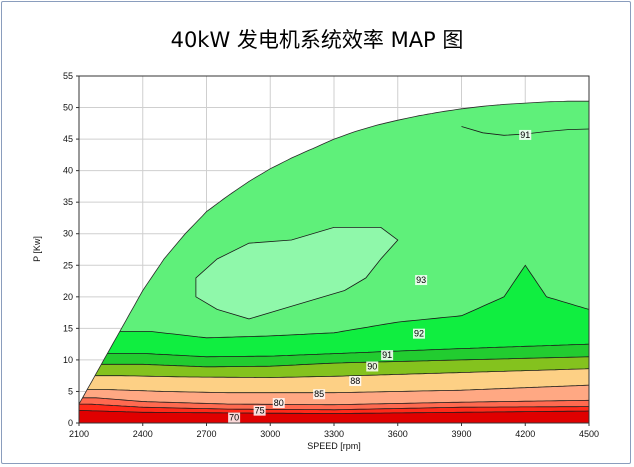 This screenshot has width=634, height=467. What do you see at coordinates (68, 108) in the screenshot?
I see `y-tick-label: 50` at bounding box center [68, 108].